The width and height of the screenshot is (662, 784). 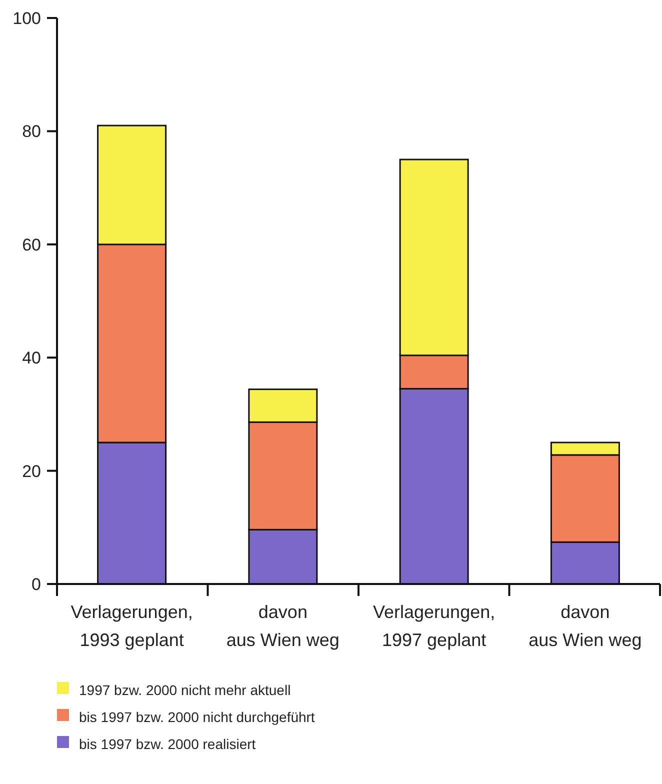 I want to click on legend-label: bis 1997 bzw. 2000 nicht durchgeführt, so click(x=197, y=716).